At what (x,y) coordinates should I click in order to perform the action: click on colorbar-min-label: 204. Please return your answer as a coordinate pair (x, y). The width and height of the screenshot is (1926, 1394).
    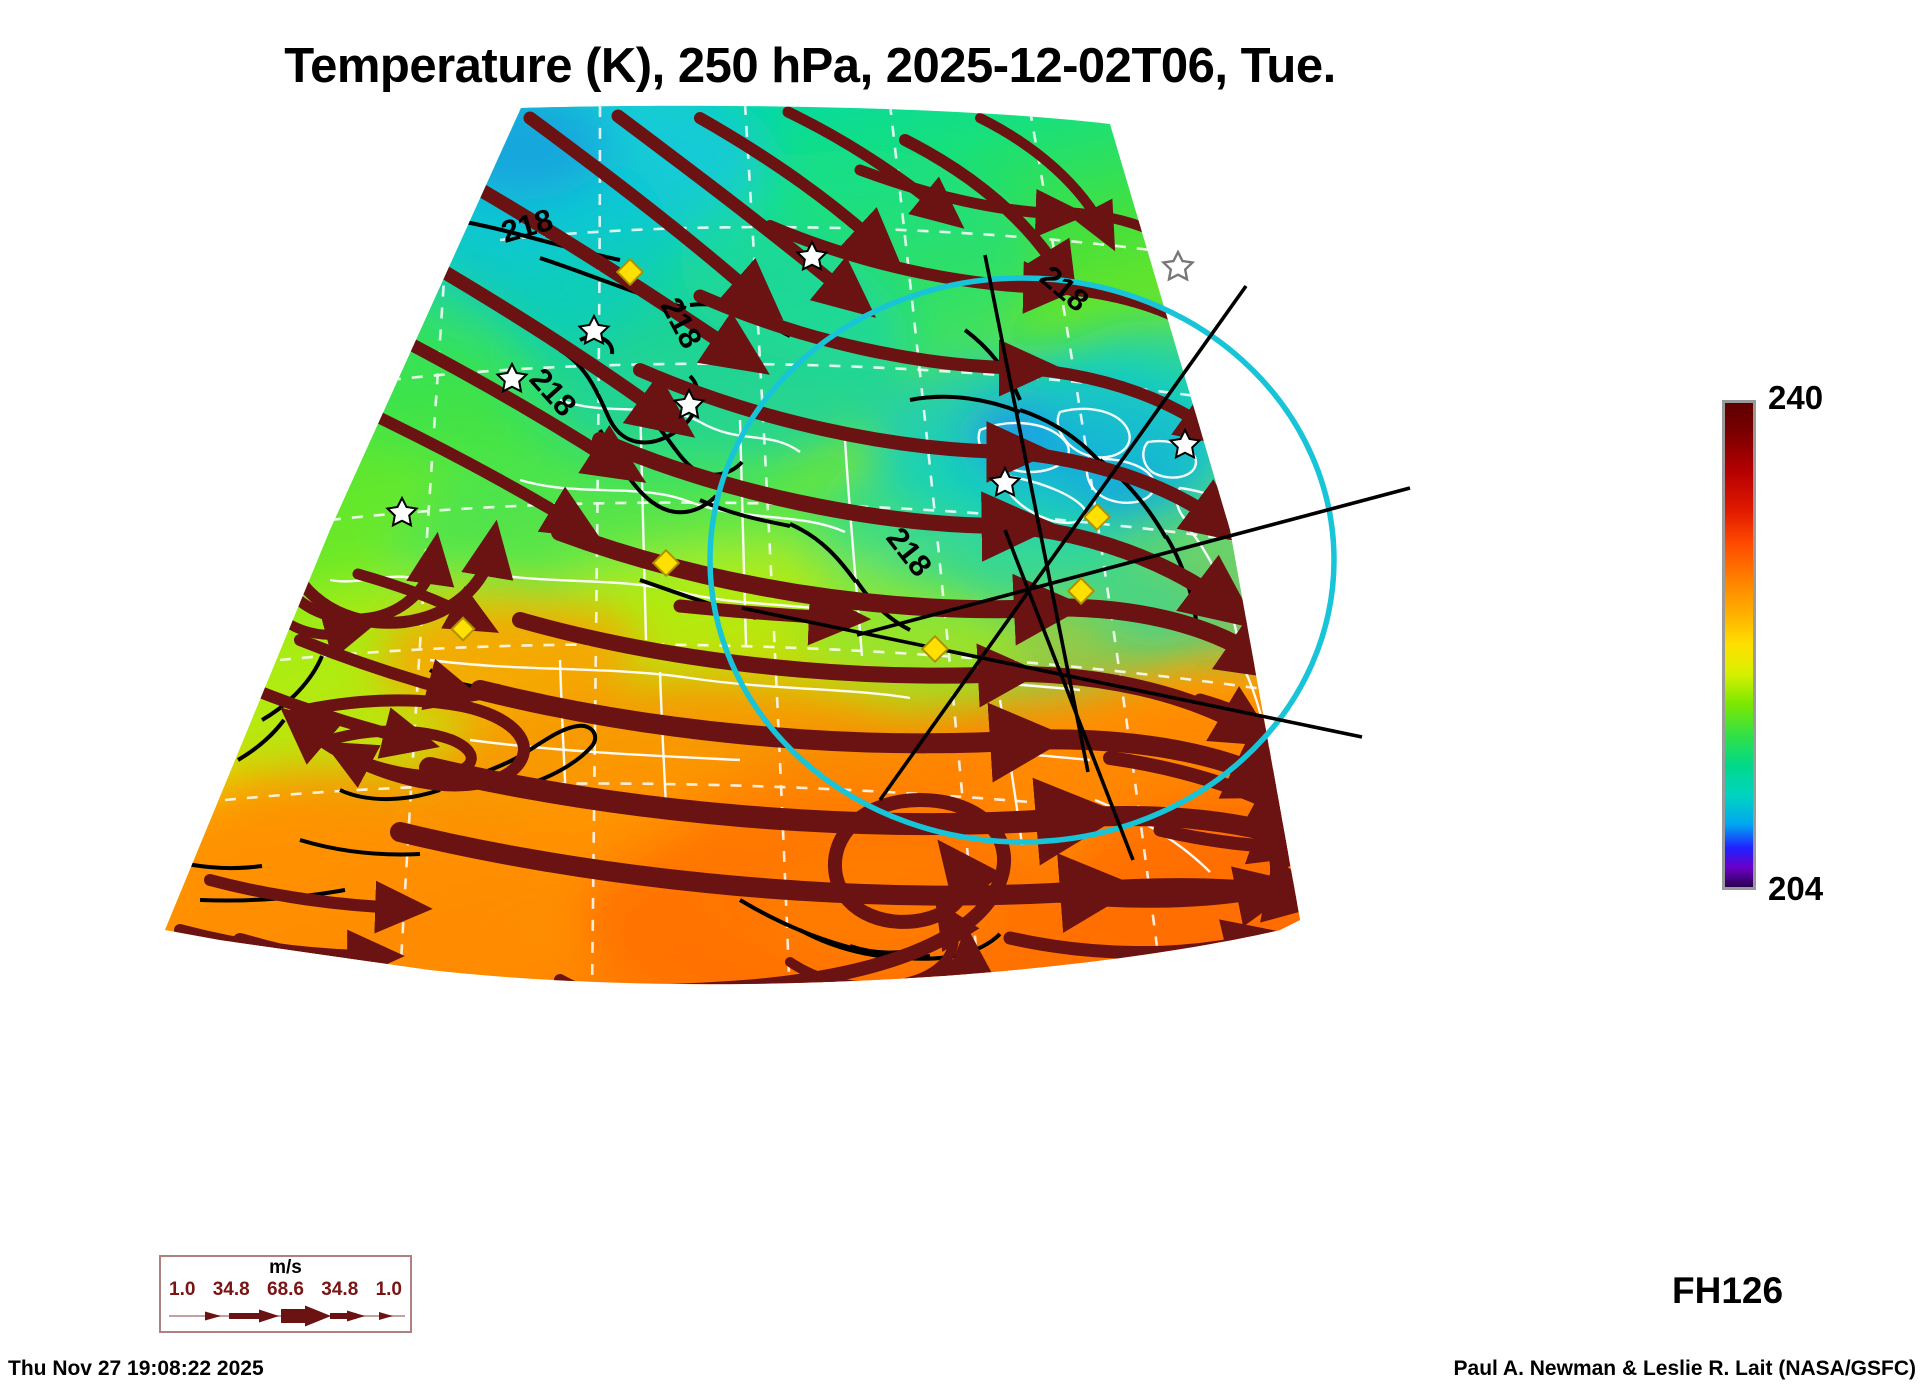
    Looking at the image, I should click on (1796, 888).